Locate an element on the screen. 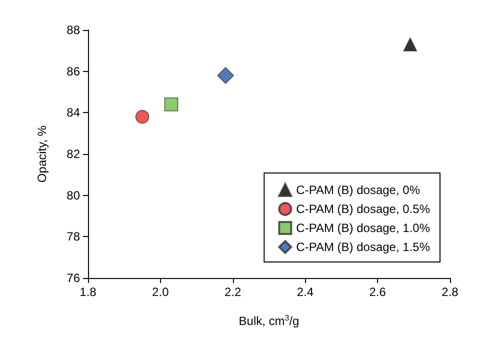  y-tick-label: 84 is located at coordinates (73, 113).